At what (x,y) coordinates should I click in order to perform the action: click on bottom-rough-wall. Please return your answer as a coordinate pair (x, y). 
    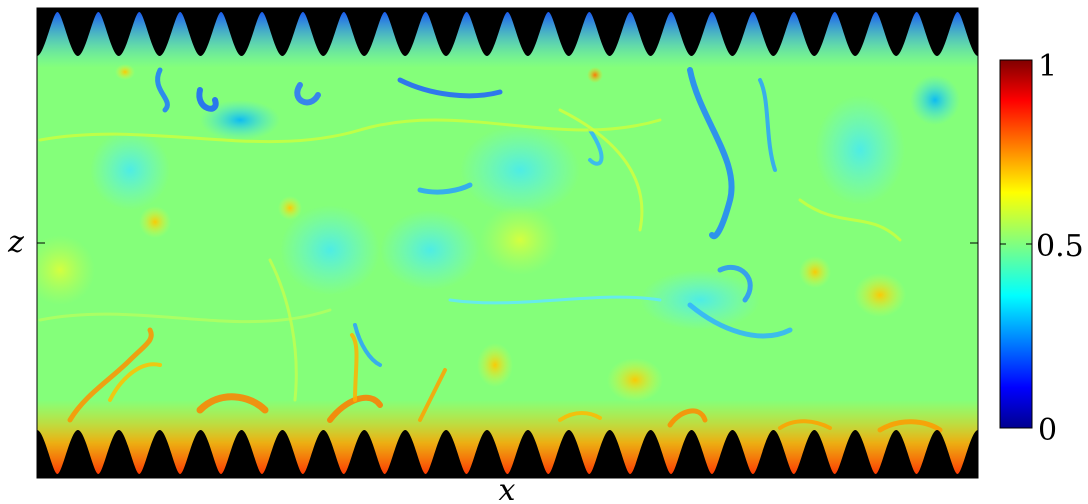
    Looking at the image, I should click on (507, 454).